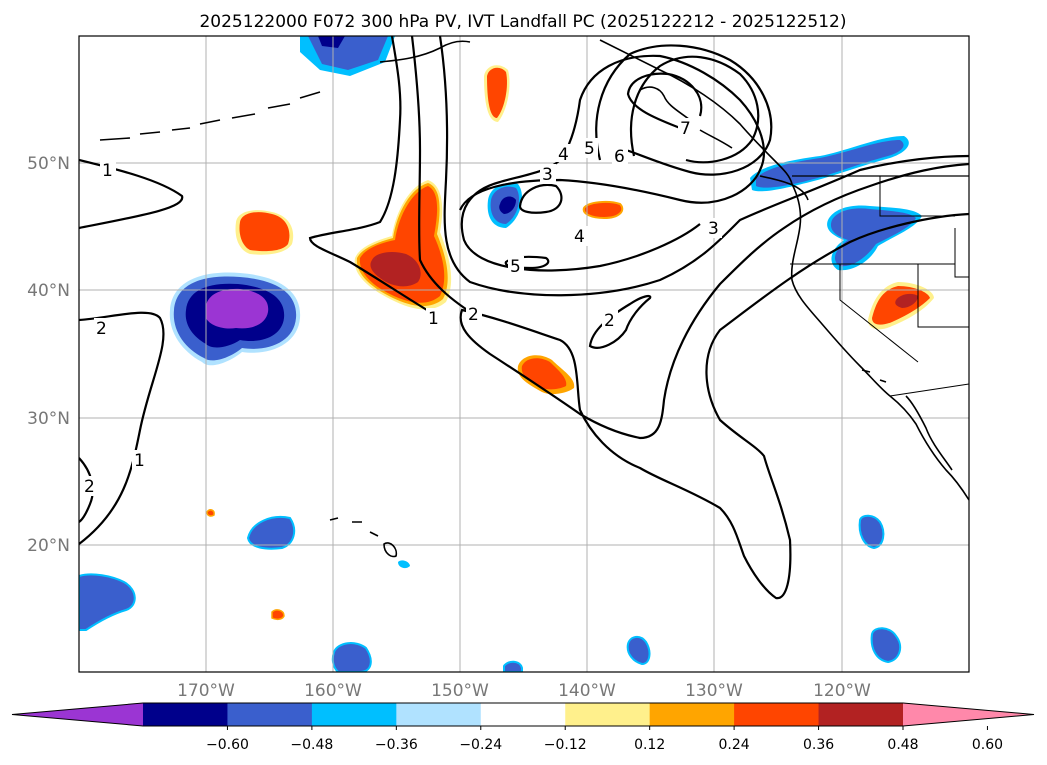 The image size is (1047, 765). I want to click on neg-anomaly-north-pacific-deep, so click(331, 42).